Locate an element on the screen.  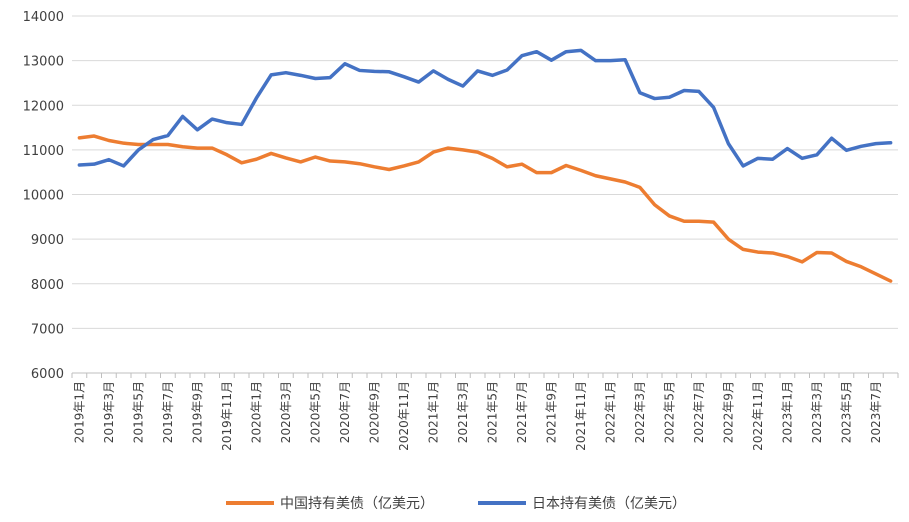
x-tick-label: 2023年3月 is located at coordinates (817, 412).